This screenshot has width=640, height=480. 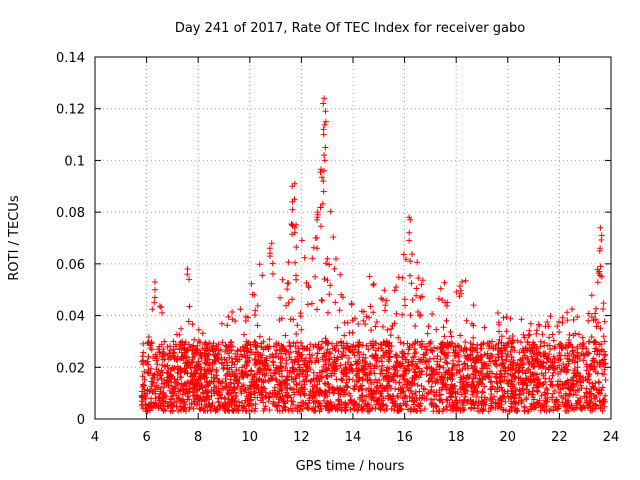 What do you see at coordinates (611, 437) in the screenshot?
I see `x-tick-label: 24` at bounding box center [611, 437].